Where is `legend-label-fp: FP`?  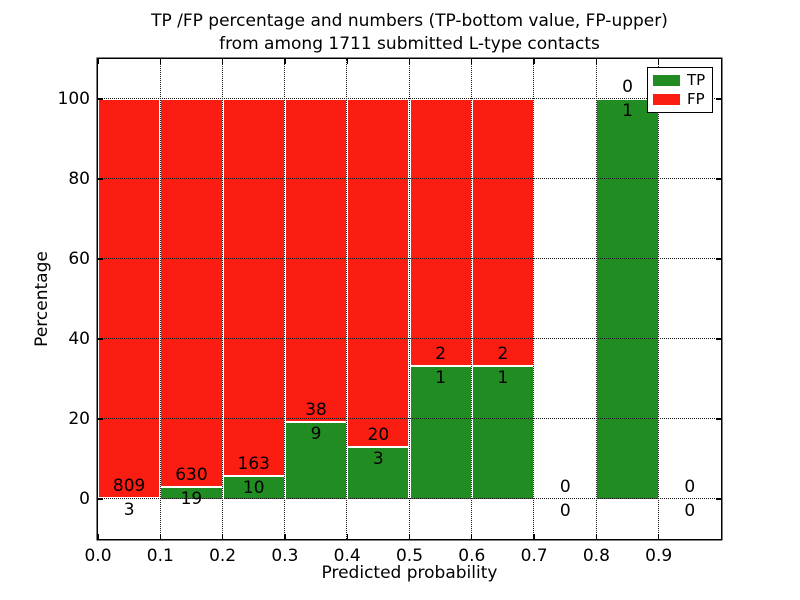 legend-label-fp: FP is located at coordinates (696, 99).